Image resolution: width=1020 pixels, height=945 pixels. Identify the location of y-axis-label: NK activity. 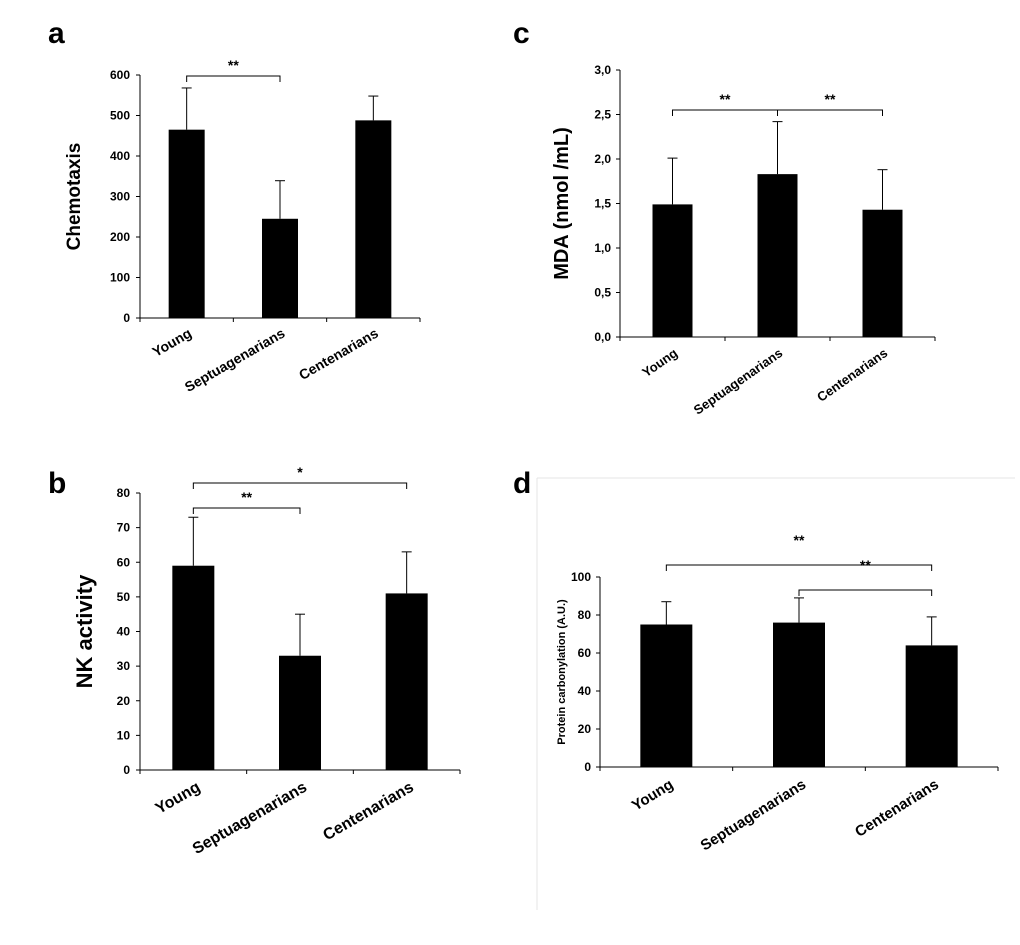
(84, 631).